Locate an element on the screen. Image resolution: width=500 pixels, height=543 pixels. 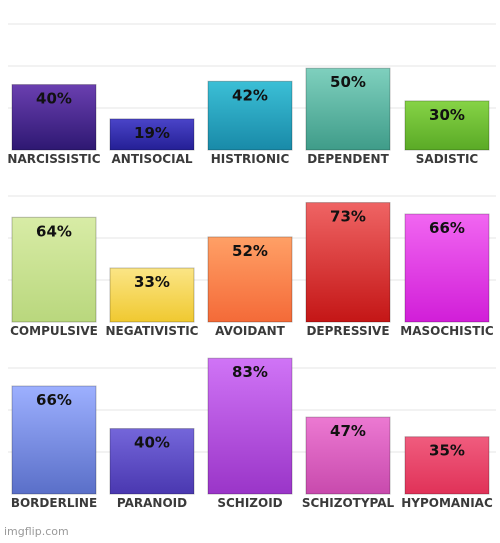
bar-negativistic is located at coordinates (152, 295).